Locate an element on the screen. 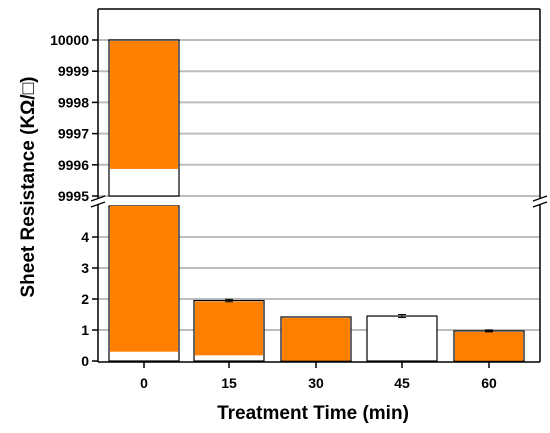 The width and height of the screenshot is (550, 433). bar is located at coordinates (402, 338).